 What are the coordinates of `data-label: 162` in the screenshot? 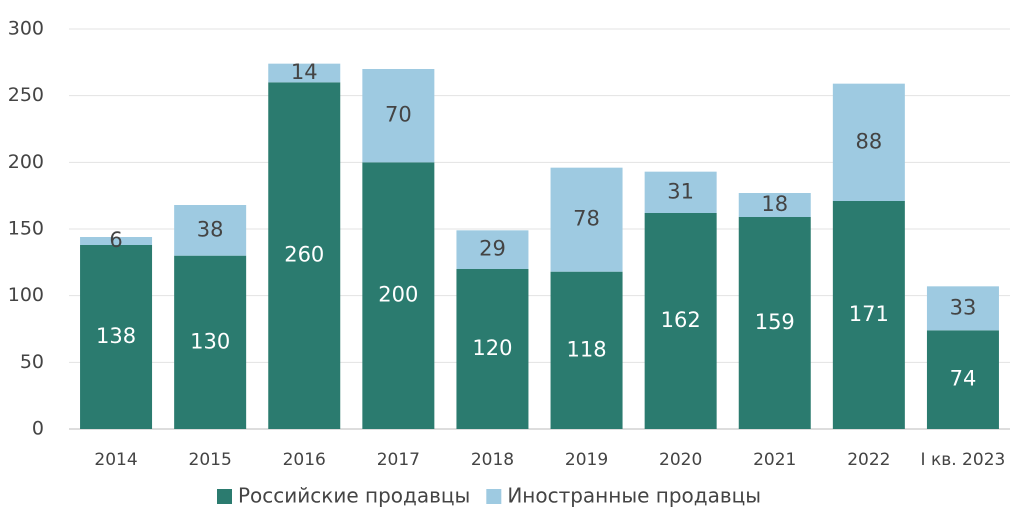 It's located at (681, 320).